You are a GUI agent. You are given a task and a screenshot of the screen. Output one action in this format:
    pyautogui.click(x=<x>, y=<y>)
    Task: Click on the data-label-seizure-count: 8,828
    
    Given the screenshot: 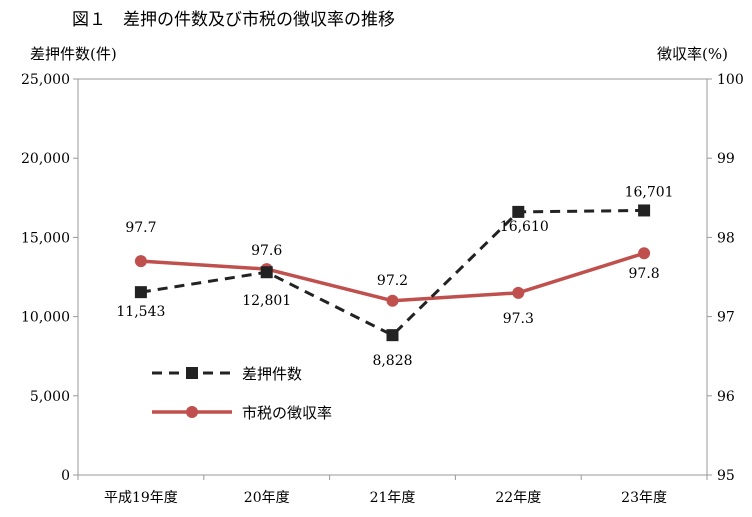 What is the action you would take?
    pyautogui.click(x=392, y=361)
    